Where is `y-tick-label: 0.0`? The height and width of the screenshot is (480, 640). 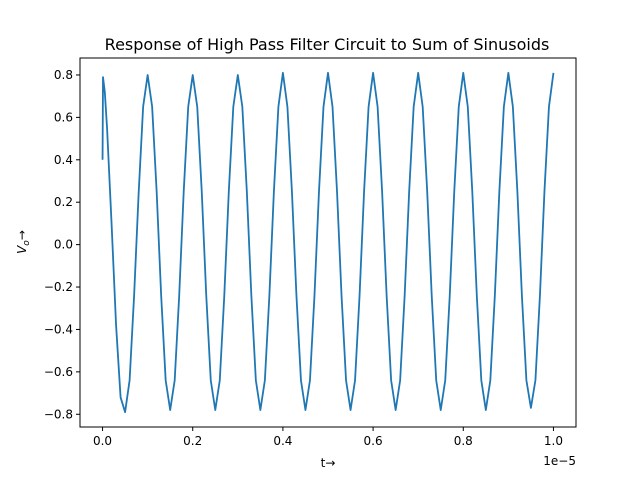 y-tick-label: 0.0 is located at coordinates (63, 245).